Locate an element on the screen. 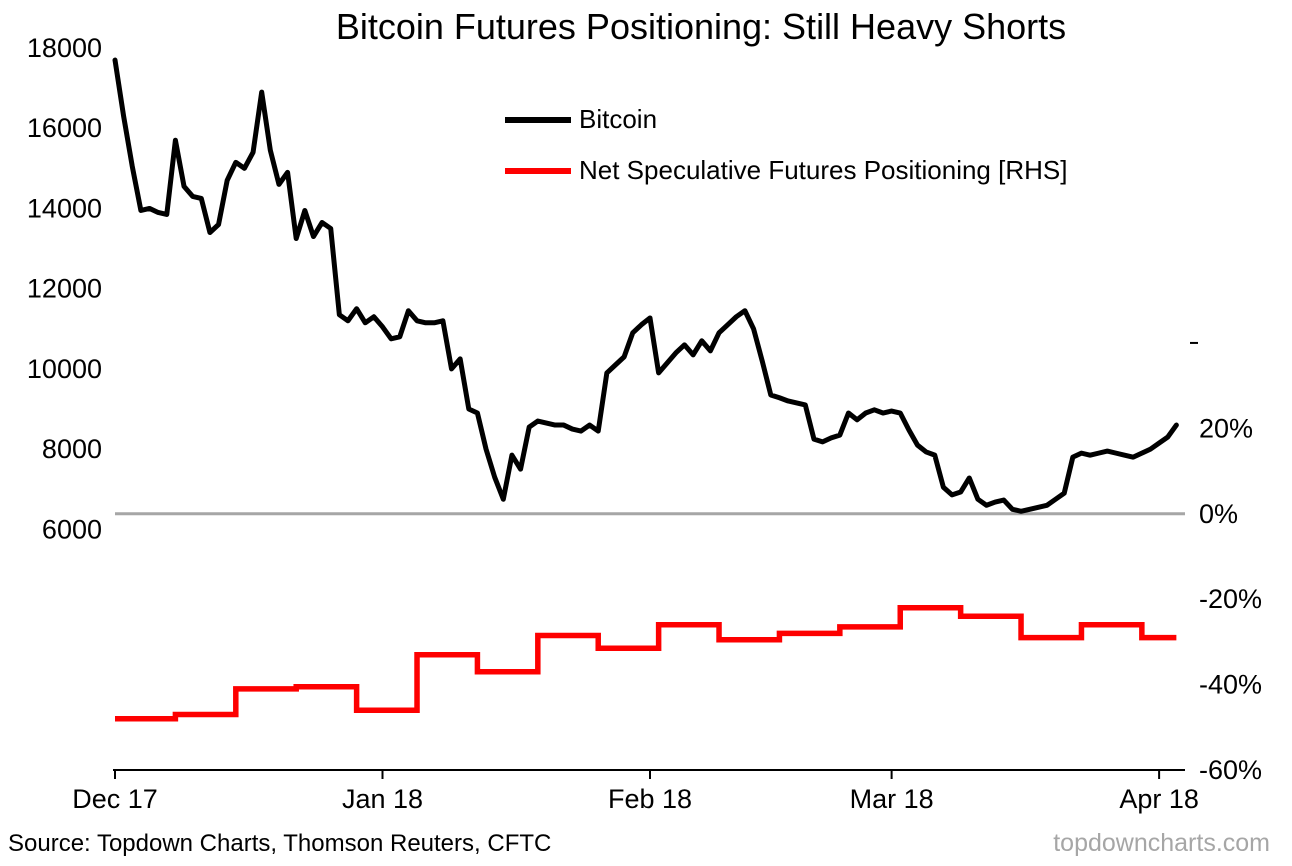 The height and width of the screenshot is (866, 1292). bitcoin-line-swatch-icon is located at coordinates (538, 119).